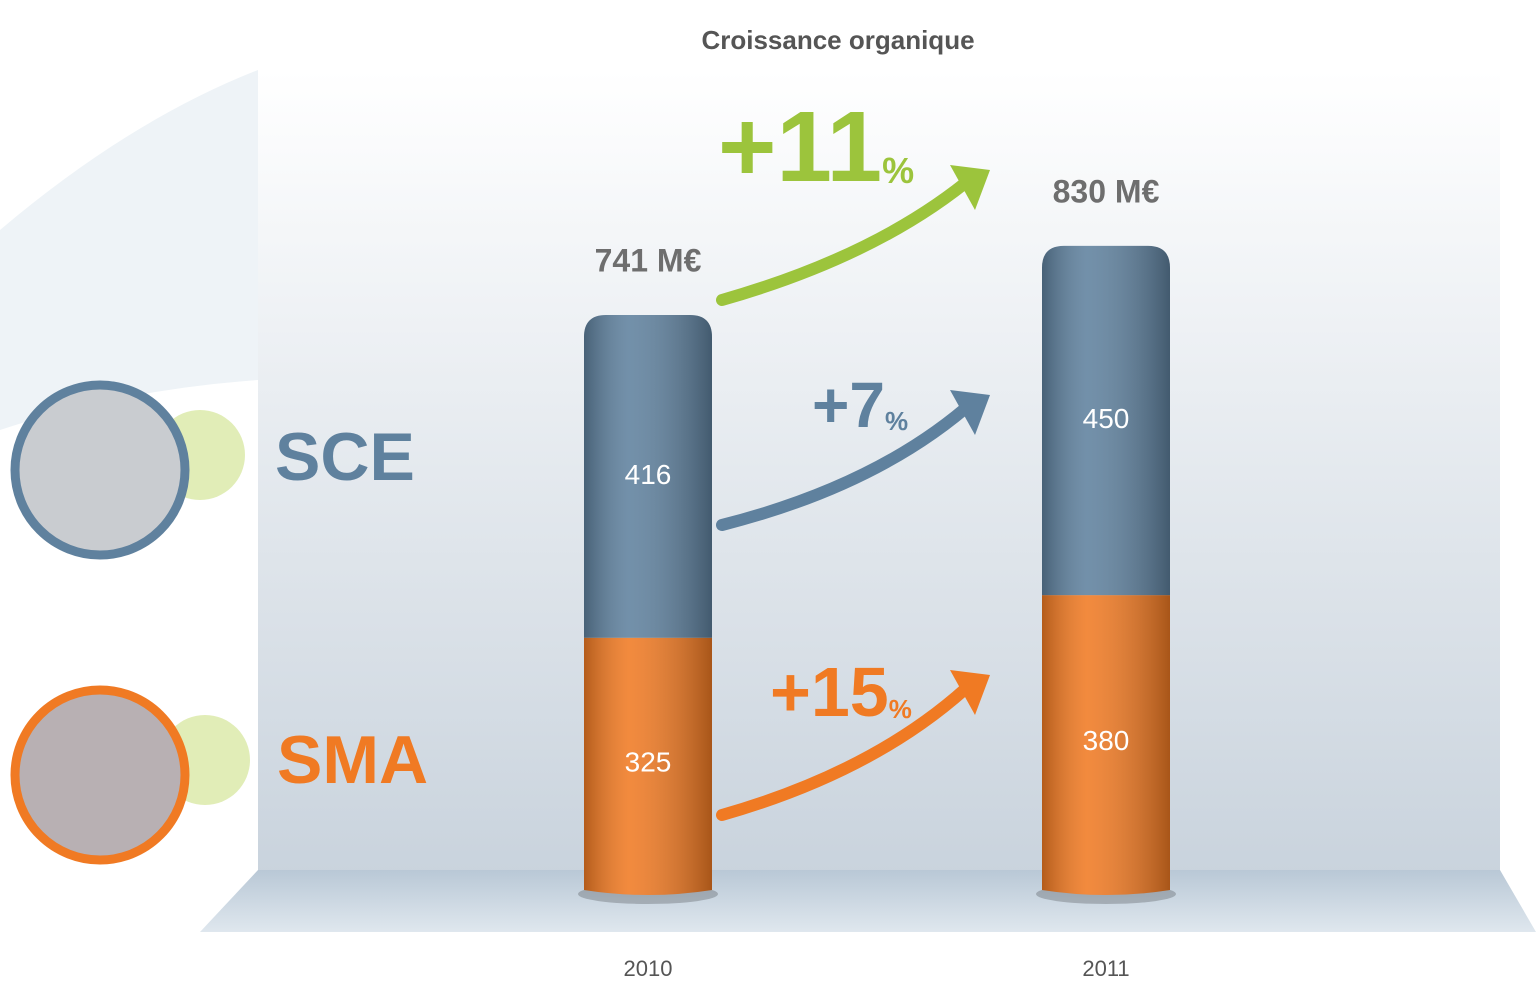  Describe the element at coordinates (1106, 740) in the screenshot. I see `data-label: 380` at that location.